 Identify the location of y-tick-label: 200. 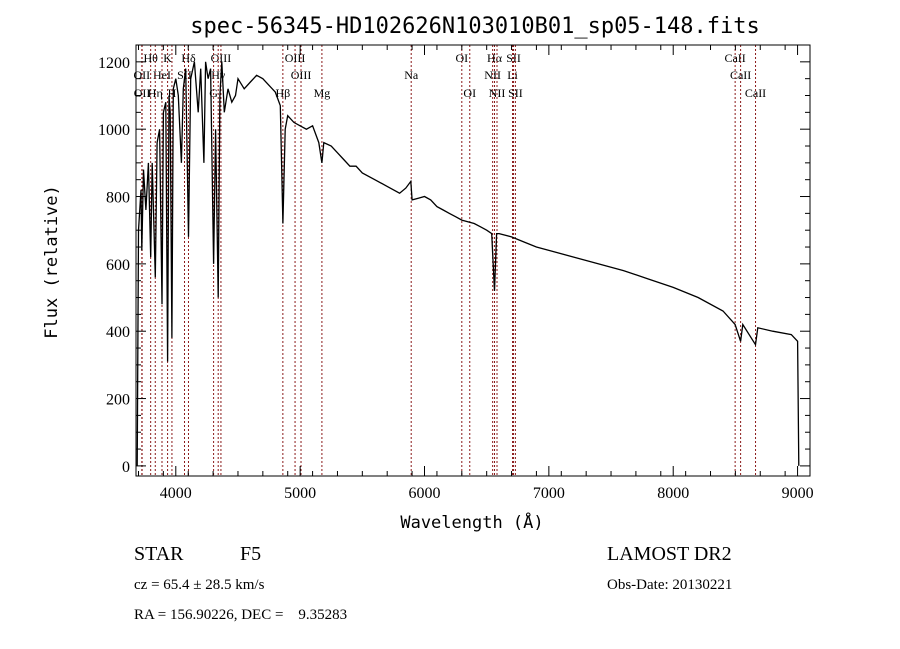
(118, 400).